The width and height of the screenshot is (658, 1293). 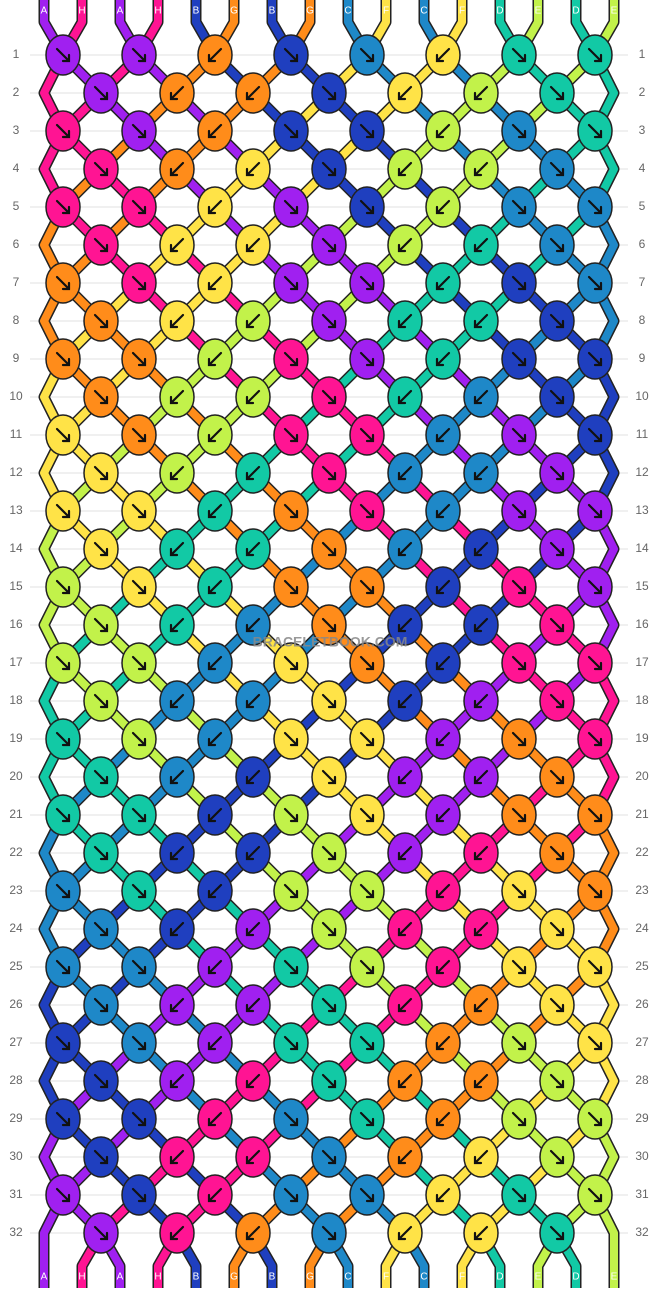 I want to click on row-number-left: 10, so click(x=16, y=396).